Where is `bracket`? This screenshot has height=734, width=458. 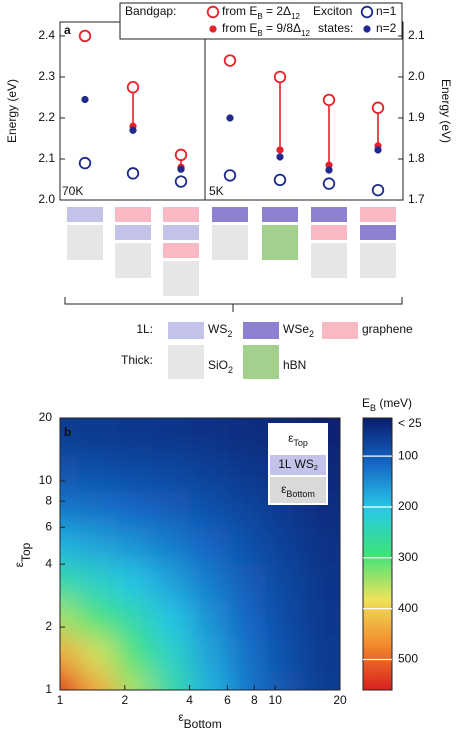 bracket is located at coordinates (233, 304).